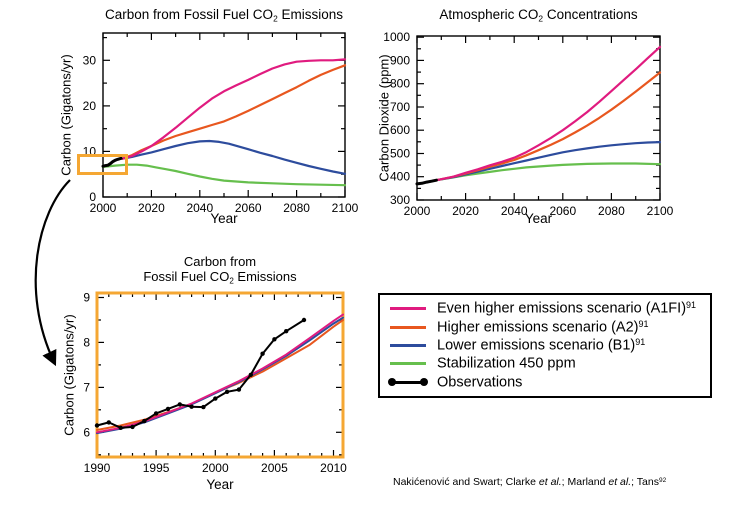 The width and height of the screenshot is (729, 512). Describe the element at coordinates (86, 298) in the screenshot. I see `svg-text: 9` at that location.